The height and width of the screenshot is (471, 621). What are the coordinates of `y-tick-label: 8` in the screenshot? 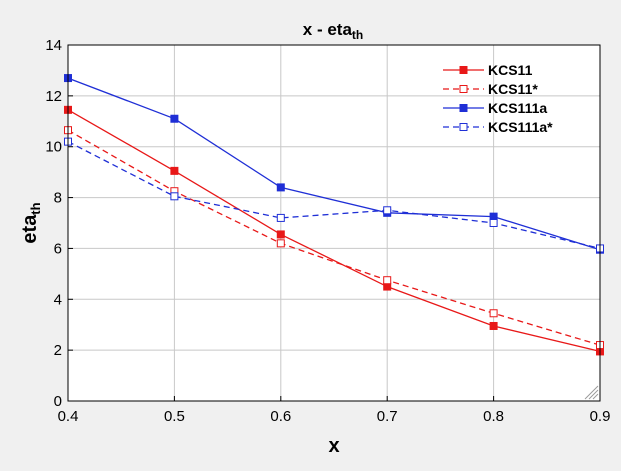 It's located at (58, 198).